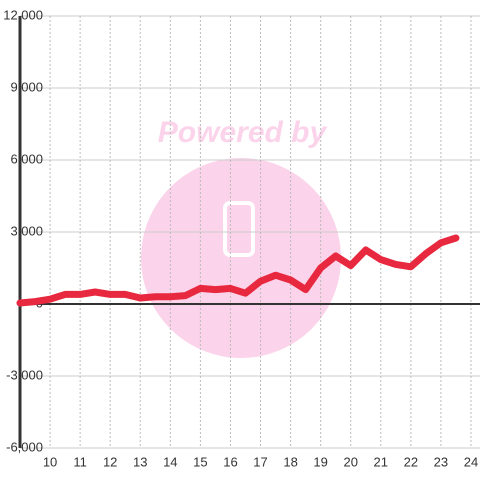 The width and height of the screenshot is (480, 480). Describe the element at coordinates (350, 461) in the screenshot. I see `x-tick-label: 20` at that location.